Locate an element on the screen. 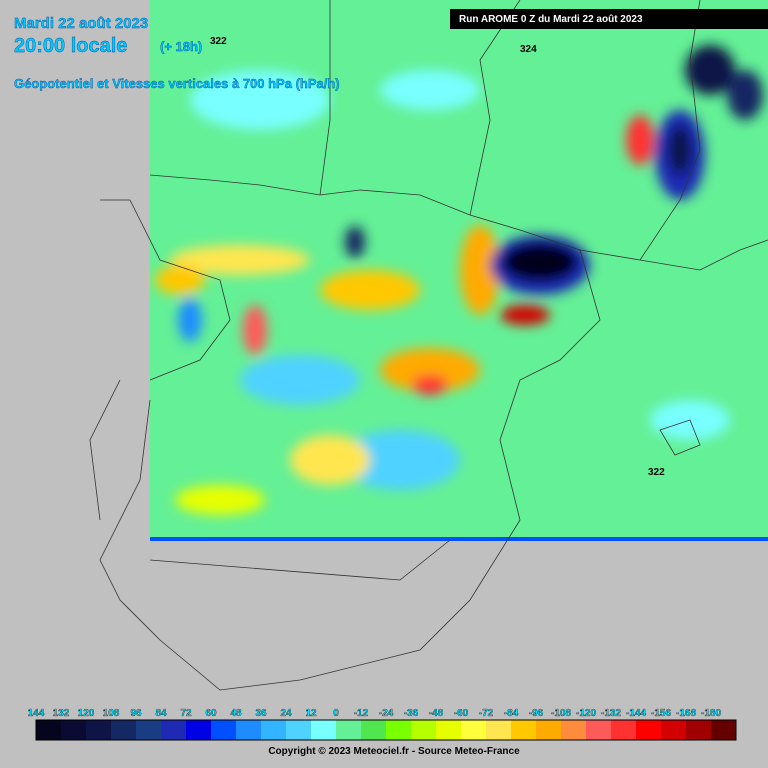 This screenshot has width=768, height=768. time: 20:00 locale is located at coordinates (70, 46).